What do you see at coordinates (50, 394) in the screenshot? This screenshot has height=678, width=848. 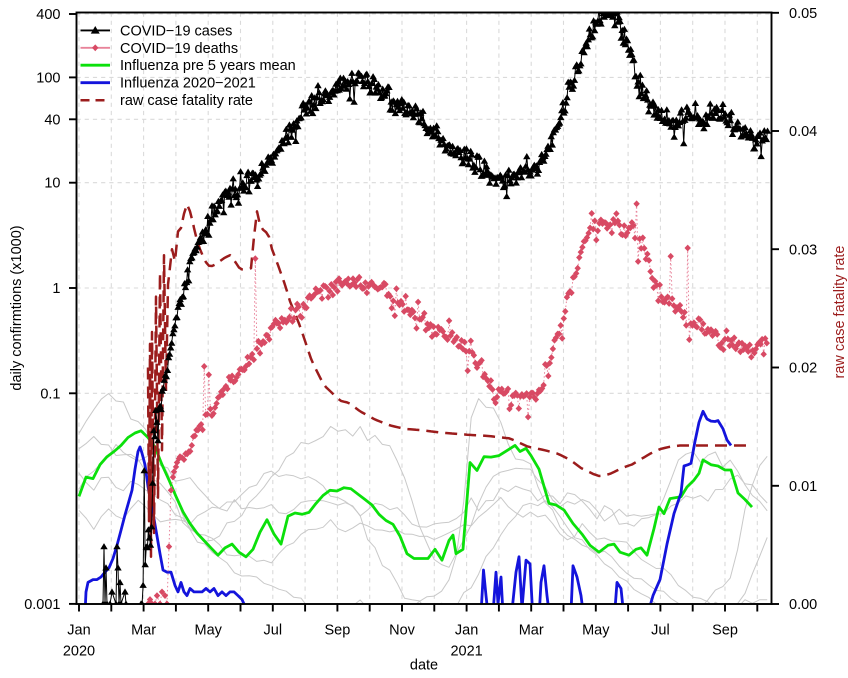 I see `svg-text: 0.1` at bounding box center [50, 394].